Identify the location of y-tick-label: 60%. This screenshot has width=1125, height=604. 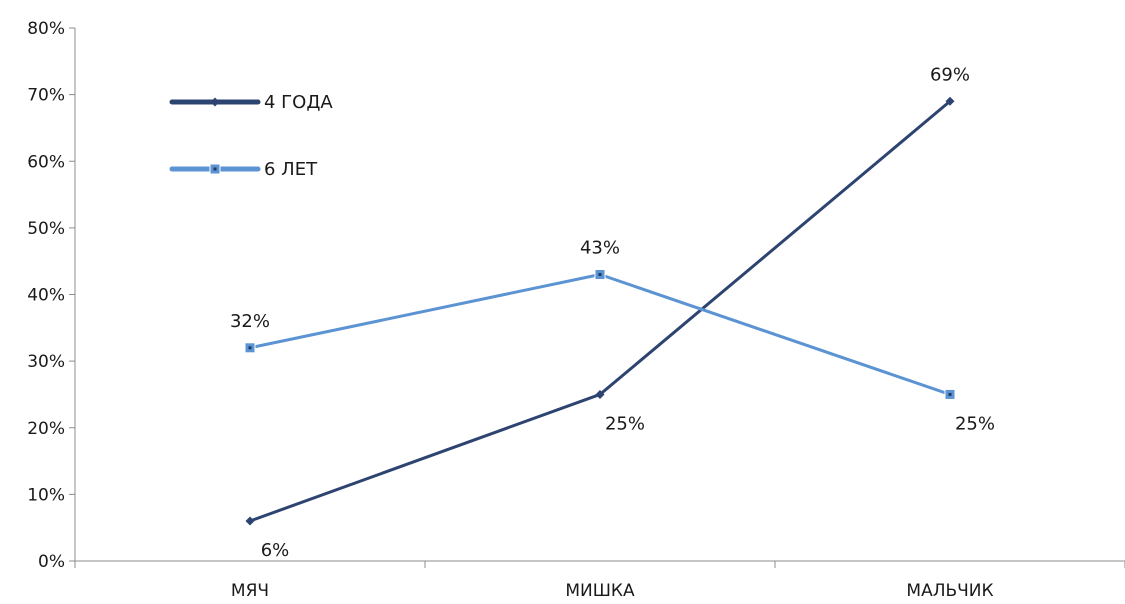
(46, 162).